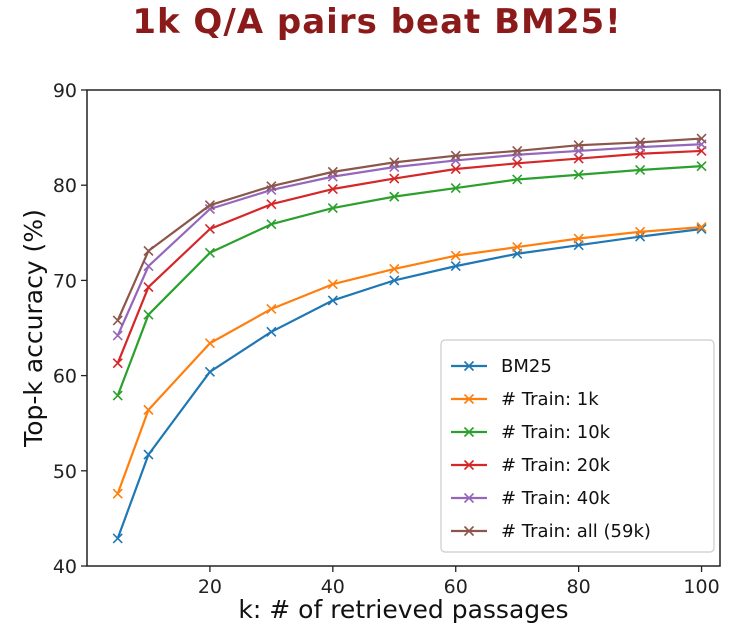 The width and height of the screenshot is (754, 636). Describe the element at coordinates (65, 186) in the screenshot. I see `y-tick-label: 80` at that location.